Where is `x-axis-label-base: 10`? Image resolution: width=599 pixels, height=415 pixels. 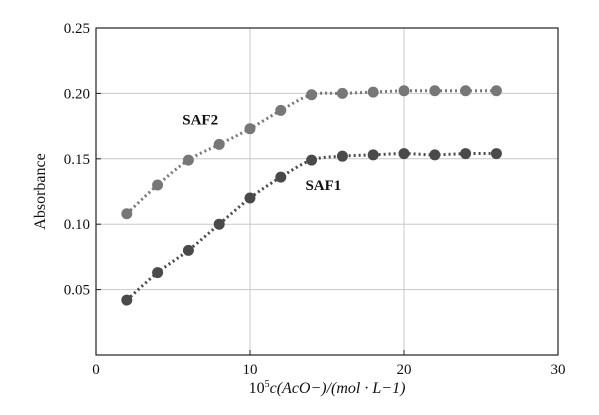
x-axis-label-base: 10 is located at coordinates (257, 388).